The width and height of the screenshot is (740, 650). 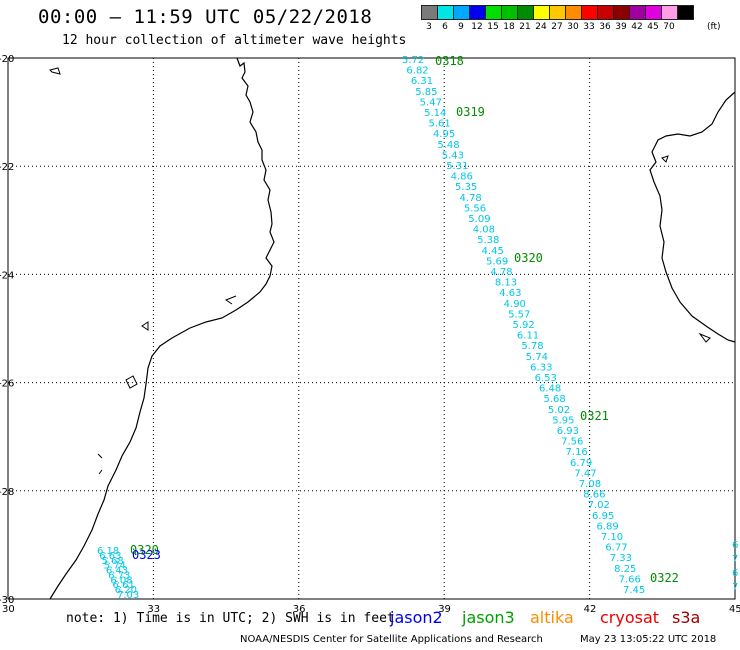 I want to click on scale-label: 3, so click(x=429, y=27).